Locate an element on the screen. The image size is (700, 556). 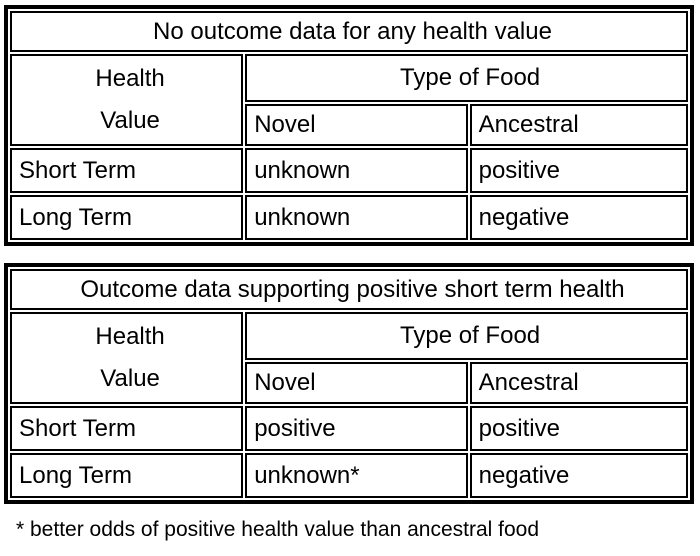
cell-long-term-novel: unknown* is located at coordinates (356, 475).